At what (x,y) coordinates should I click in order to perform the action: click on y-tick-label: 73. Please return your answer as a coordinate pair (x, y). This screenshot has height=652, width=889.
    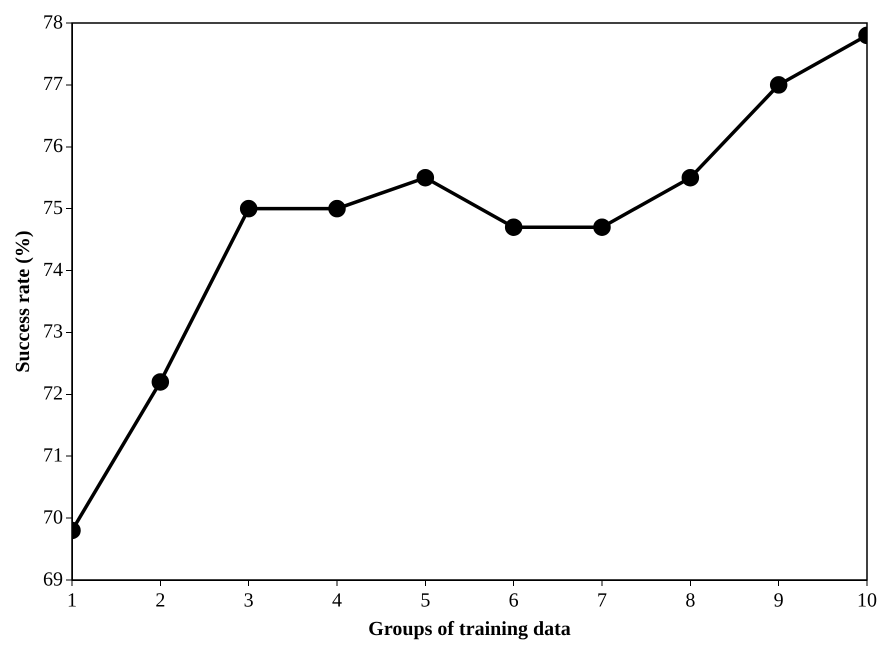
    Looking at the image, I should click on (53, 331).